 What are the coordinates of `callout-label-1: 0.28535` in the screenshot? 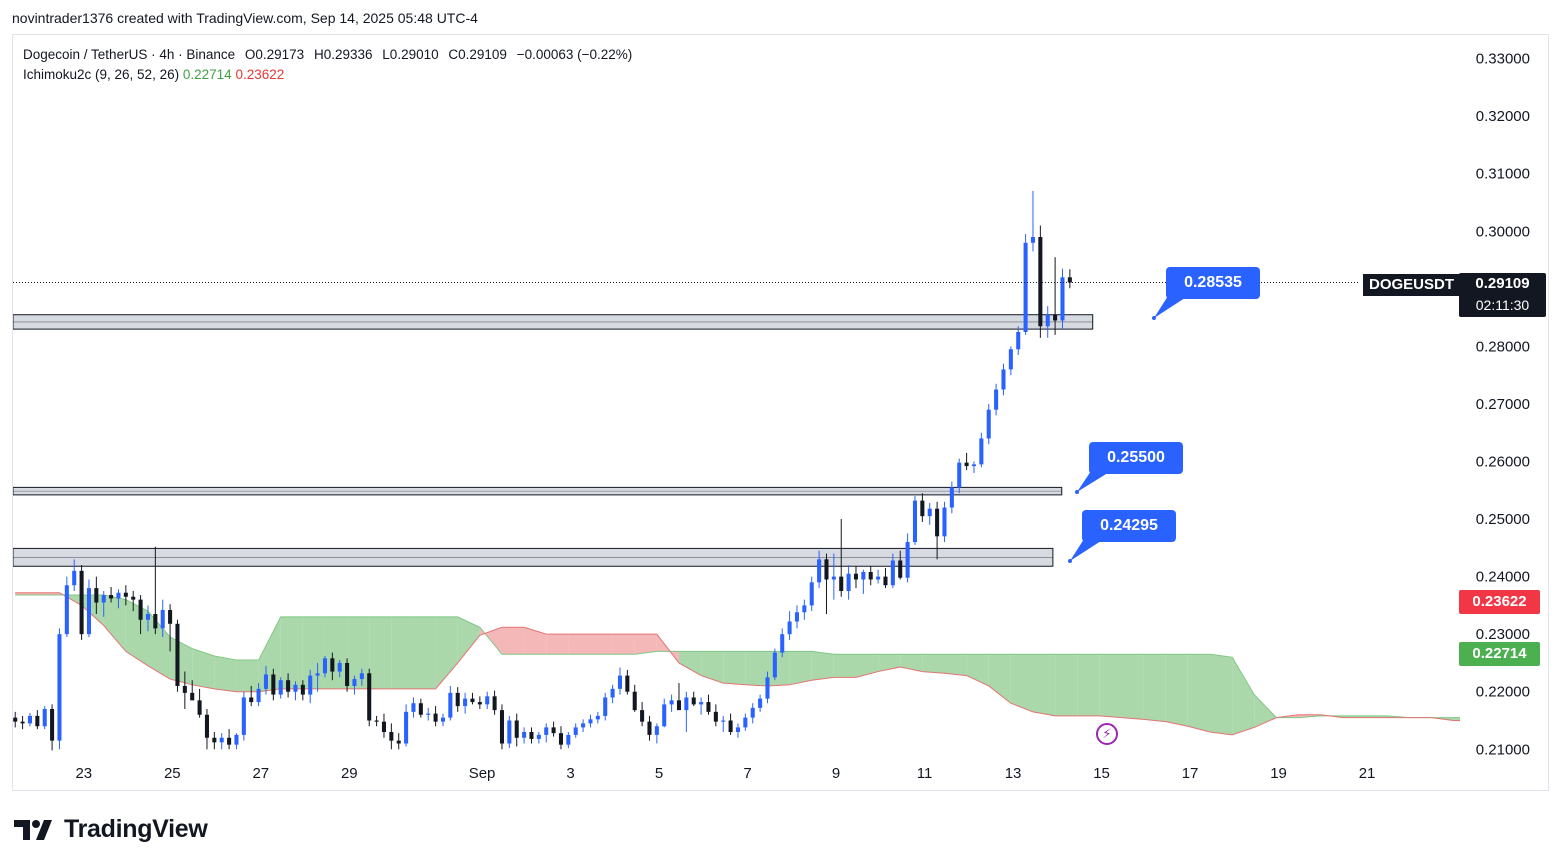 It's located at (1213, 283).